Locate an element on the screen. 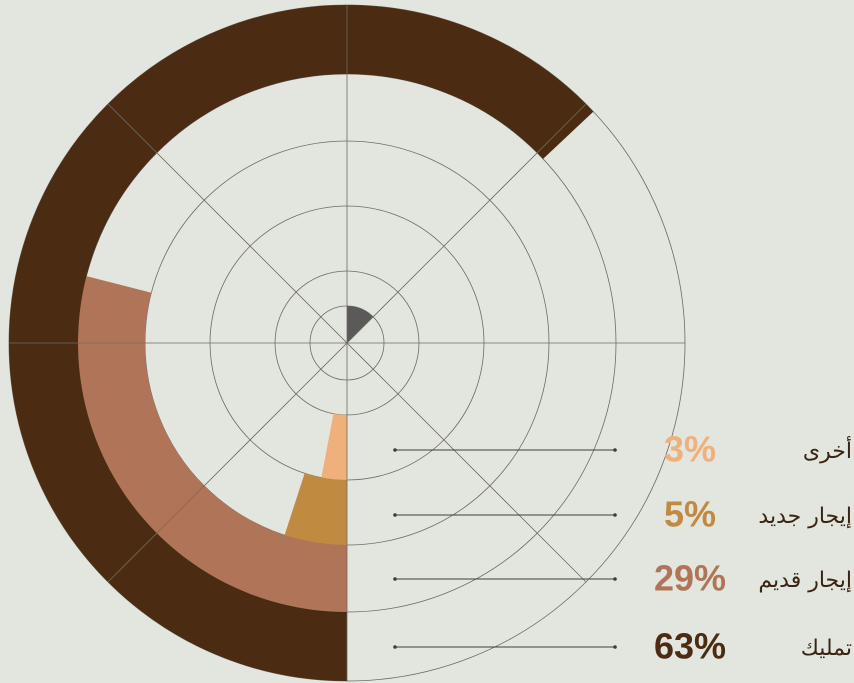  legend-label: إيجار جديد is located at coordinates (805, 516).